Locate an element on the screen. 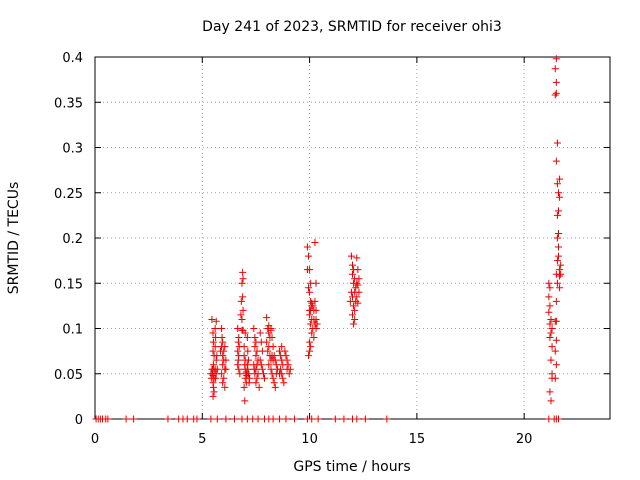 This screenshot has height=480, width=640. y-tick-label: 0.1 is located at coordinates (72, 330).